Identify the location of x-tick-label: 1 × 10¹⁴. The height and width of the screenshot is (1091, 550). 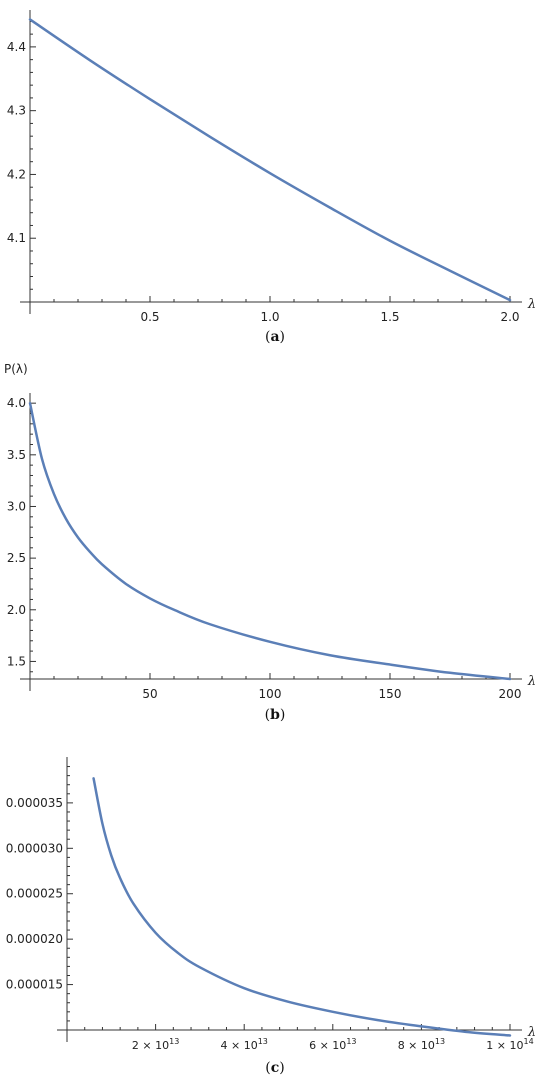
(509, 1044).